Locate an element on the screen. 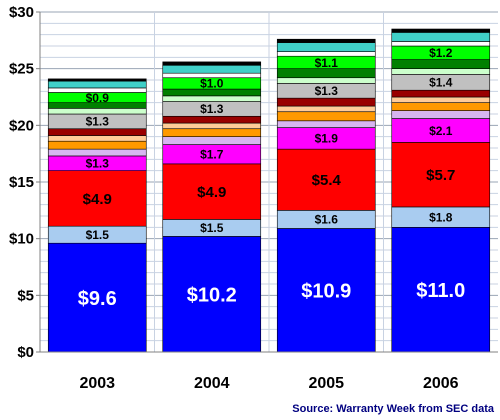 Image resolution: width=500 pixels, height=420 pixels. data-label: $1.7 is located at coordinates (212, 155).